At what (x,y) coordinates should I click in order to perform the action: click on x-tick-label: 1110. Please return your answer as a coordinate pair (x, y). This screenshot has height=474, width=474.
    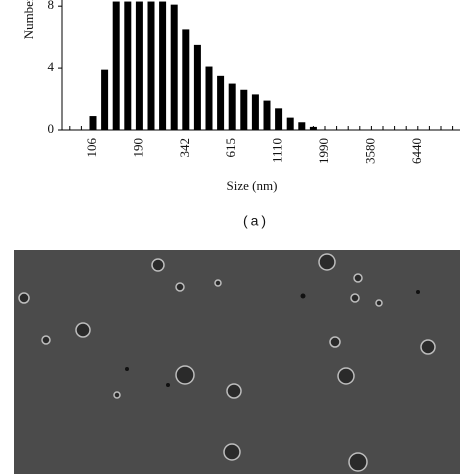
    Looking at the image, I should click on (277, 150).